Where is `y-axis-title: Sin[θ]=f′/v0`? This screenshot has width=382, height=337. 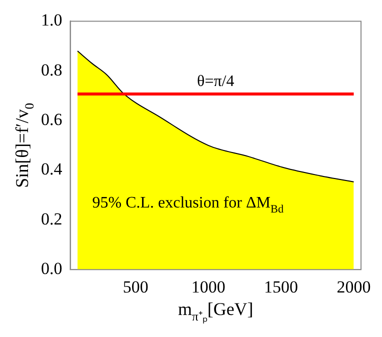
y-axis-title: Sin[θ]=f′/v0 is located at coordinates (24, 145).